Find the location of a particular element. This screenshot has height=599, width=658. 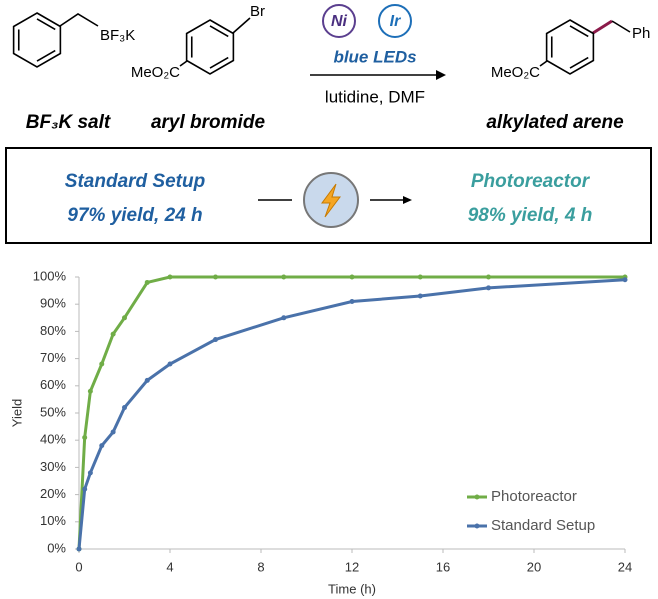

y-tick-label: 70% is located at coordinates (53, 357).